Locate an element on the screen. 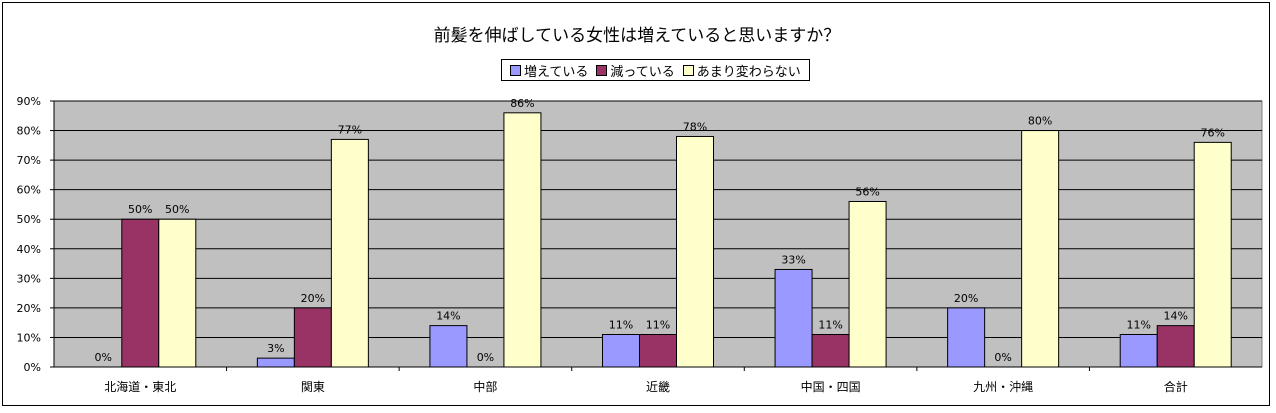  x-category-label: 中国・四国 is located at coordinates (831, 386).